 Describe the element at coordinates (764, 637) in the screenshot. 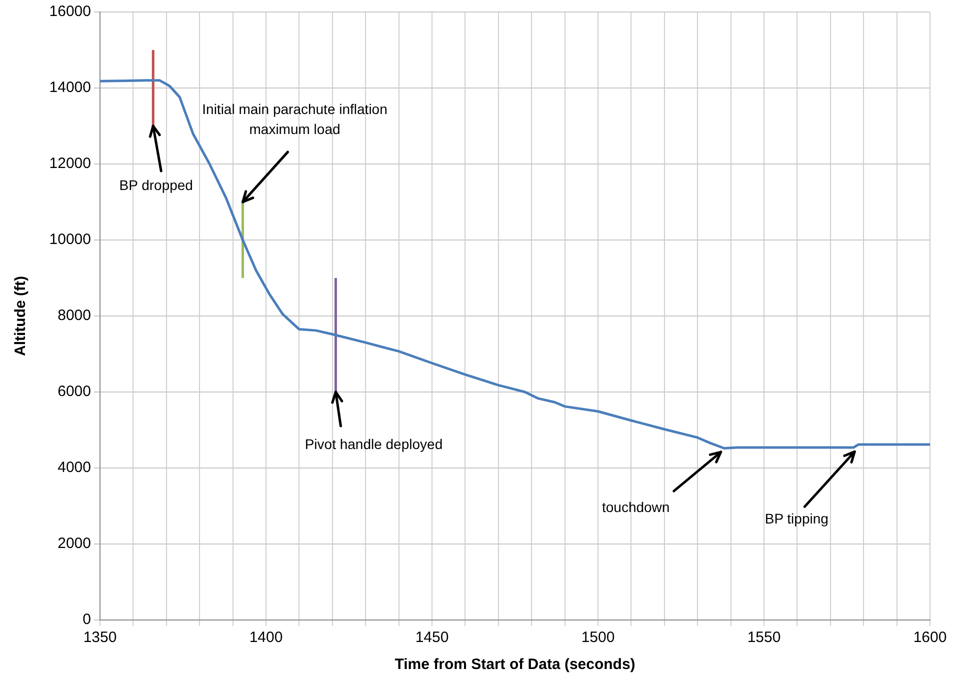

I see `x-tick-label: 1550` at that location.